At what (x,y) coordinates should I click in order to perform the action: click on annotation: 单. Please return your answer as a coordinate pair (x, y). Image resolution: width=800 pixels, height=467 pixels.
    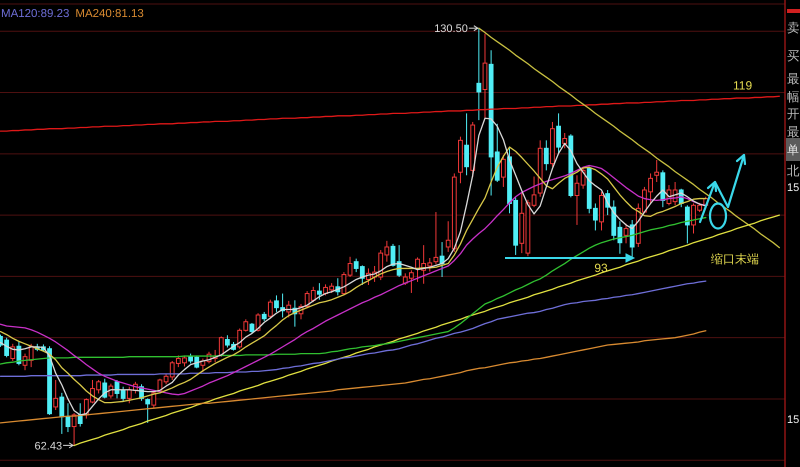
    Looking at the image, I should click on (793, 150).